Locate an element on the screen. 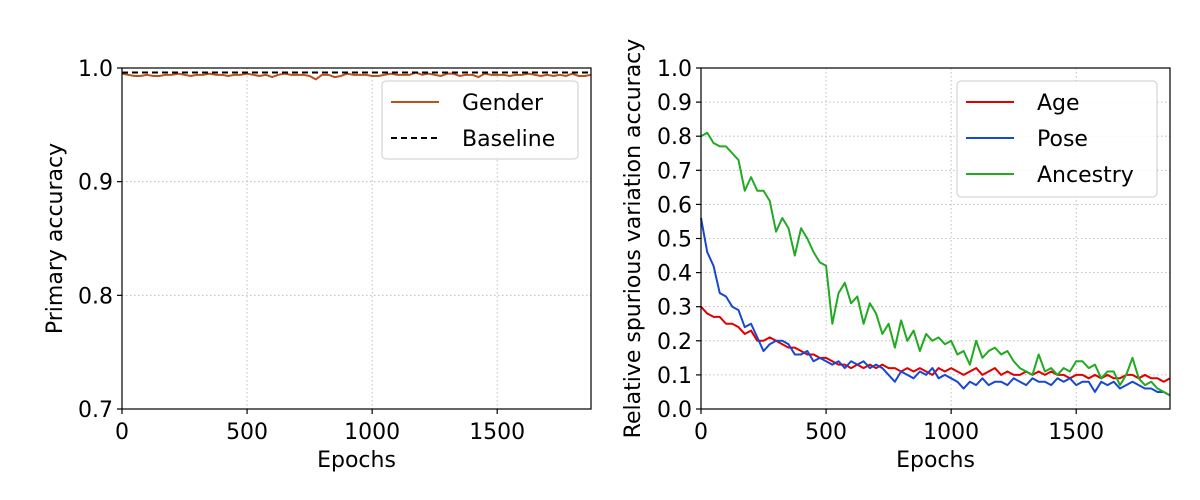  y-tick-label: 0.5 is located at coordinates (674, 240).